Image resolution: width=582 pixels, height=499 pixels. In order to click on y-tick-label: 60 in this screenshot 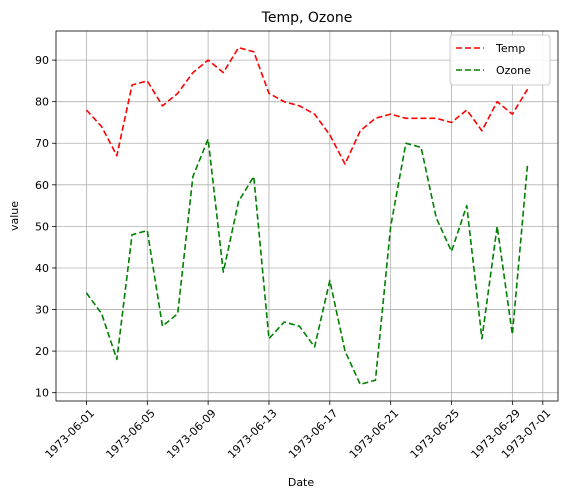, I will do `click(42, 185)`.